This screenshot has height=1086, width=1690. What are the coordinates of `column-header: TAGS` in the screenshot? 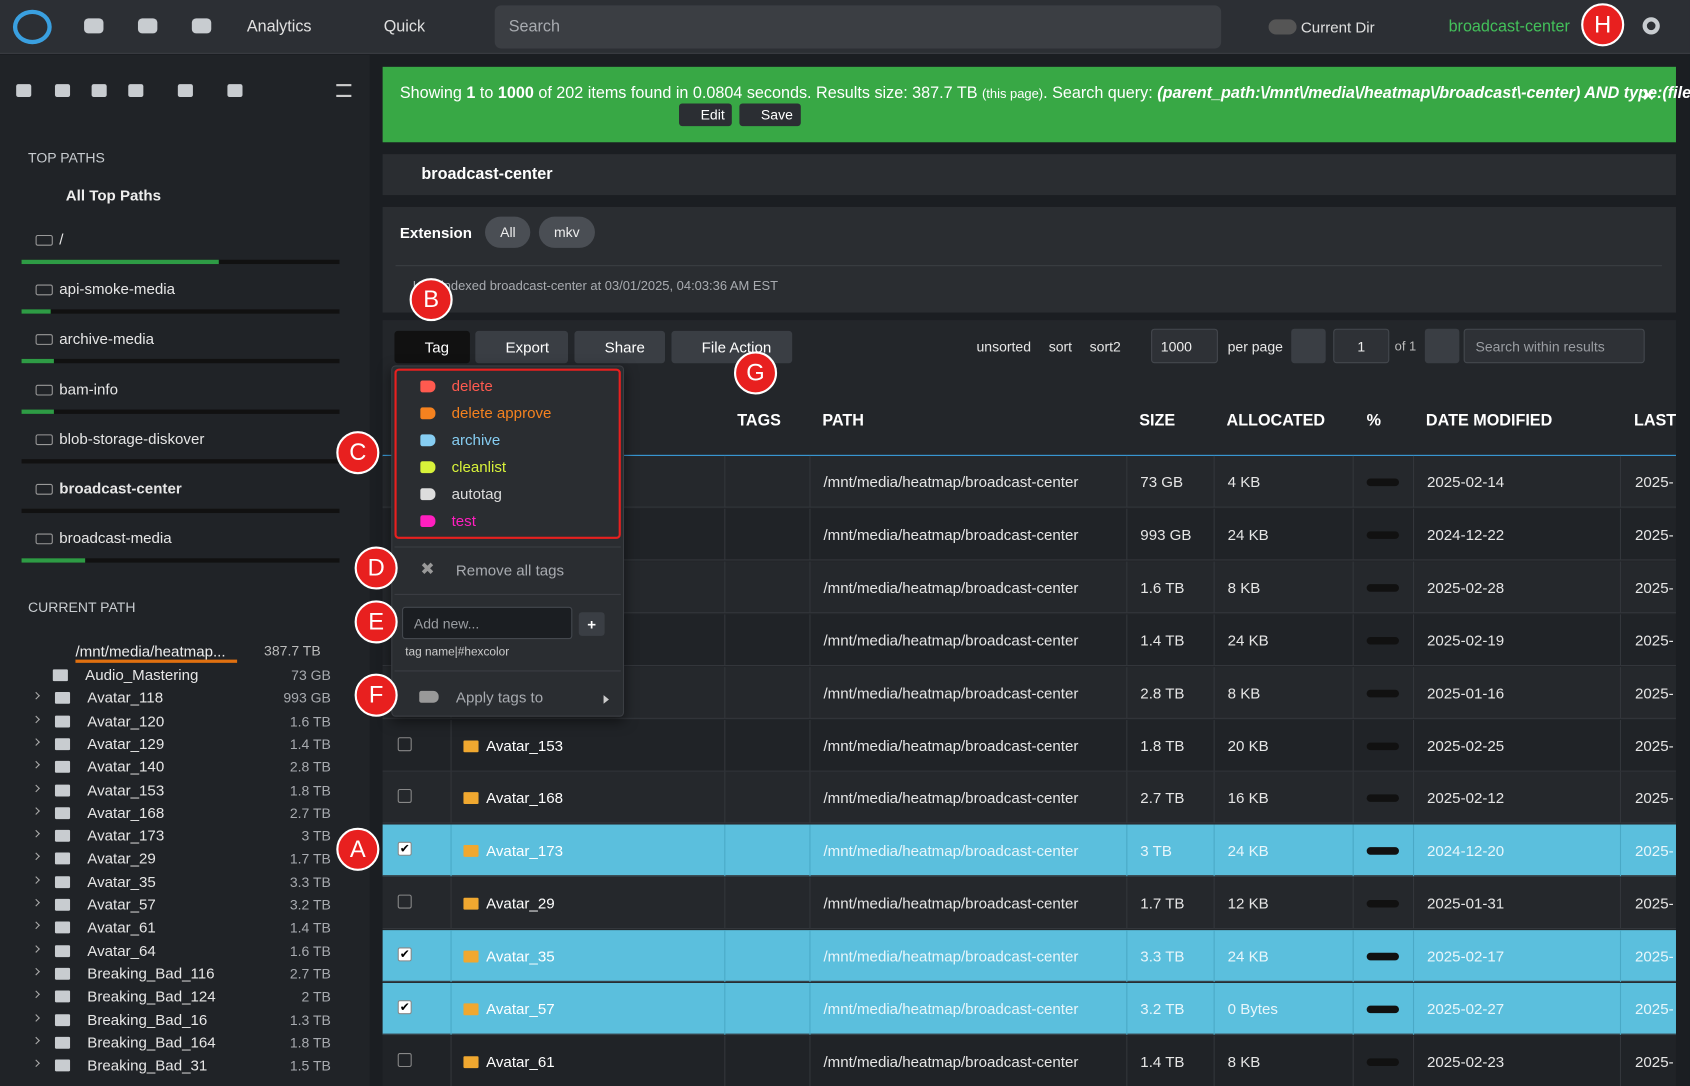 It's located at (759, 421).